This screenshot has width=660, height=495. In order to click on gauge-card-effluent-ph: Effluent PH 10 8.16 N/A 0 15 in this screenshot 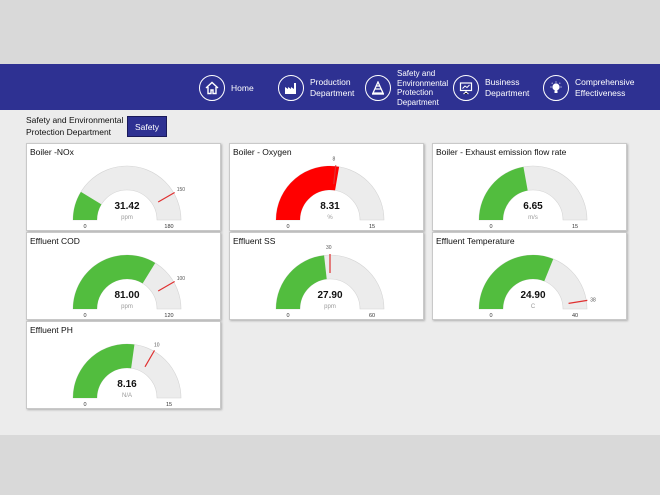, I will do `click(123, 365)`.